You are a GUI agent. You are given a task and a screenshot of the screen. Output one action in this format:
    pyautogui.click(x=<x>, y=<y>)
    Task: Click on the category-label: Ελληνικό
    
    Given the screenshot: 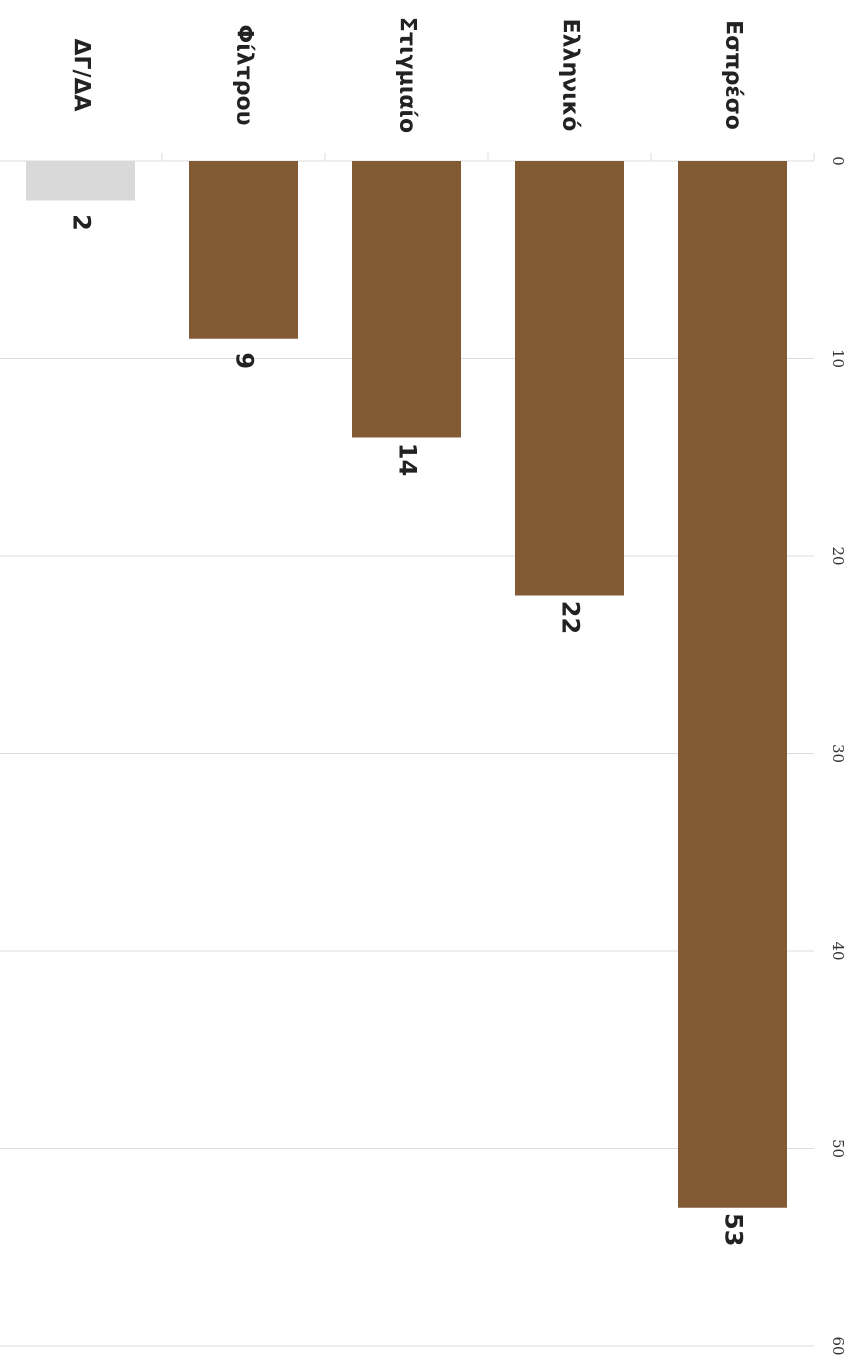 What is the action you would take?
    pyautogui.click(x=570, y=75)
    